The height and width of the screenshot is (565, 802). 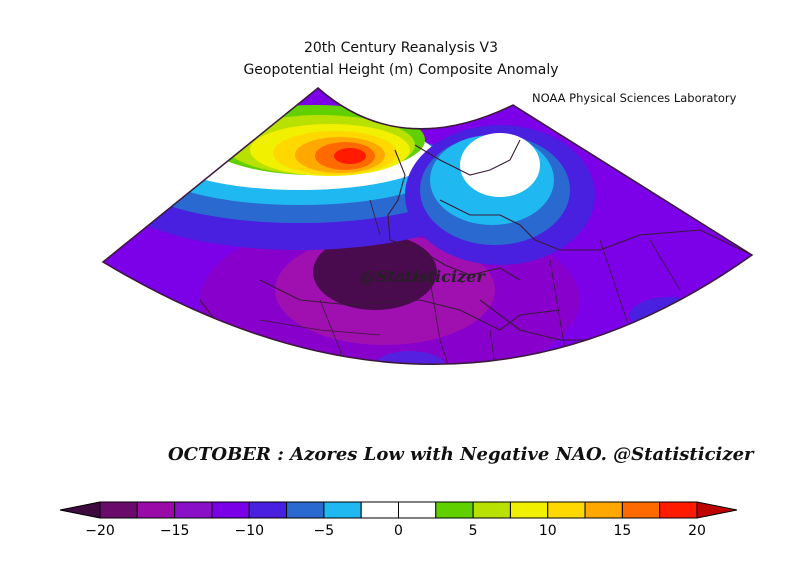 What do you see at coordinates (175, 531) in the screenshot?
I see `colorbar-tick-label: −15` at bounding box center [175, 531].